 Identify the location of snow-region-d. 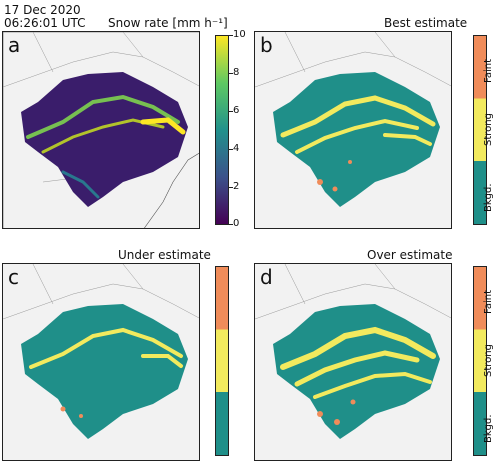
(356, 371).